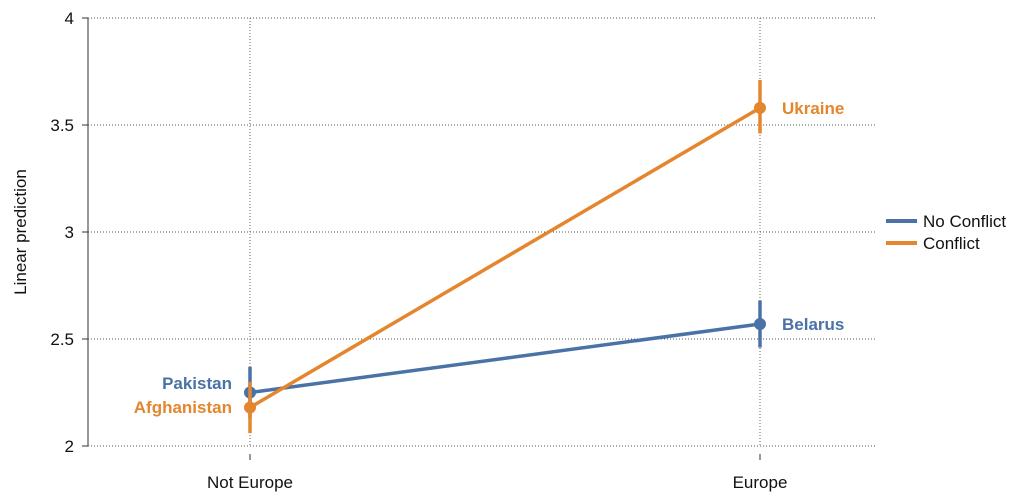 The image size is (1031, 495). What do you see at coordinates (62, 339) in the screenshot?
I see `y-tick-label: 2.5` at bounding box center [62, 339].